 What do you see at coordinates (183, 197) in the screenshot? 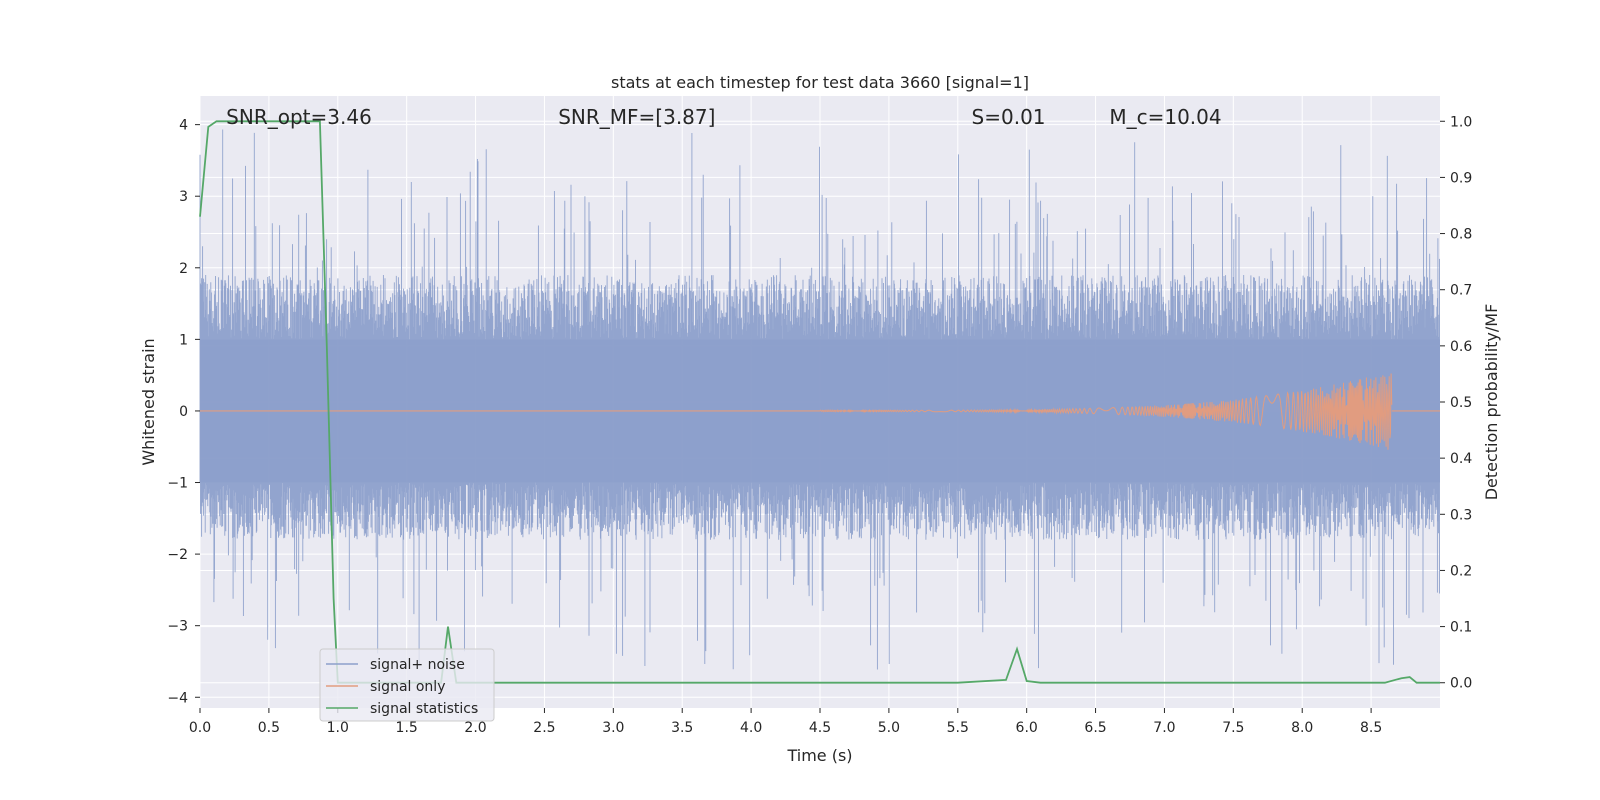
I see `y-tick-label: 3` at bounding box center [183, 197].